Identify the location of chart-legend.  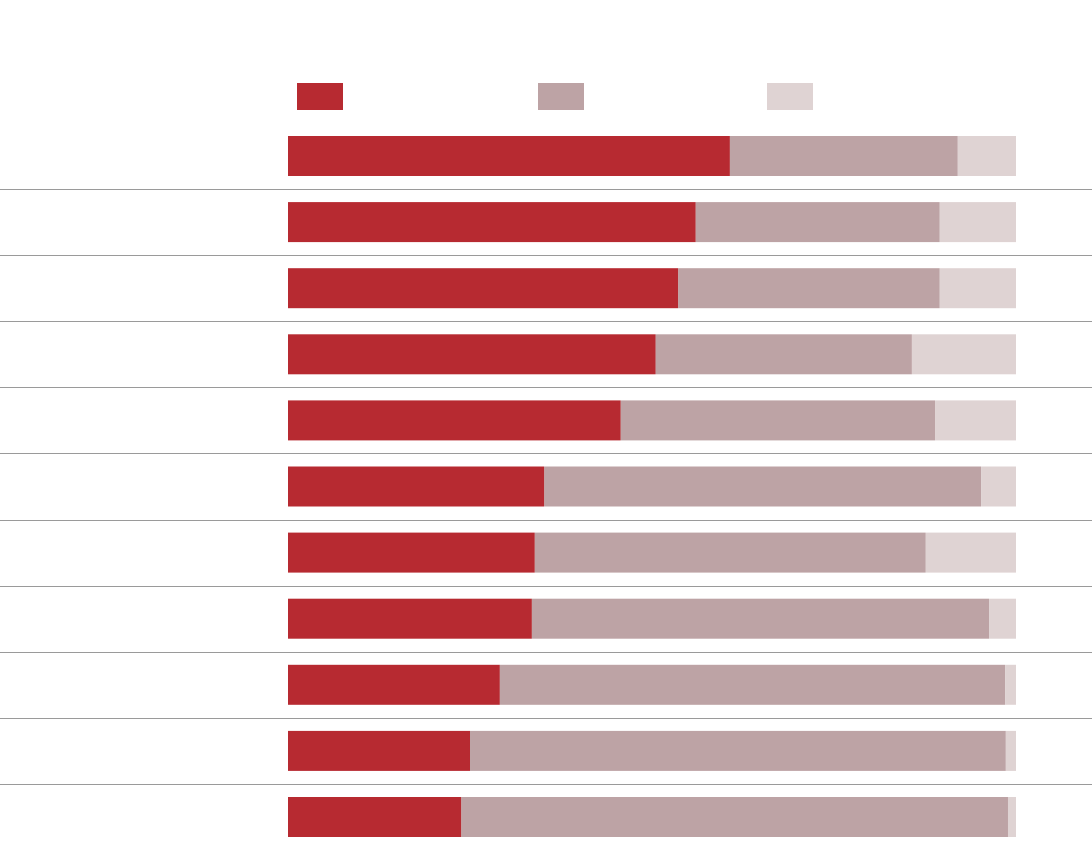
(555, 96).